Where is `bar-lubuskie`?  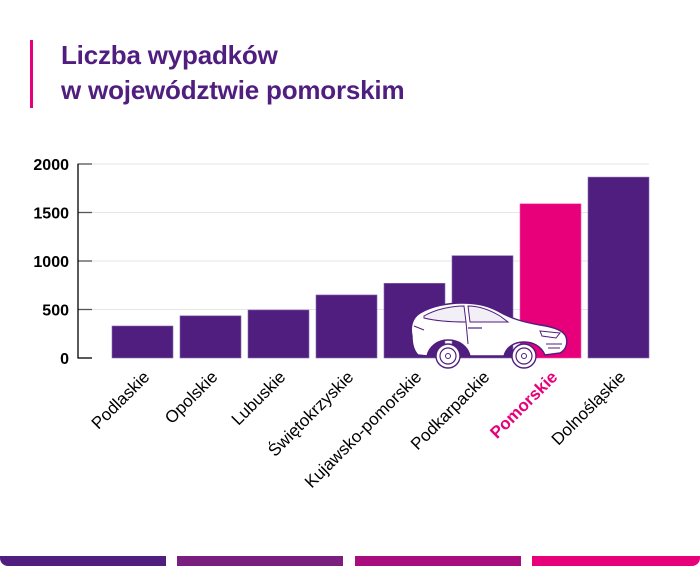 bar-lubuskie is located at coordinates (278, 334).